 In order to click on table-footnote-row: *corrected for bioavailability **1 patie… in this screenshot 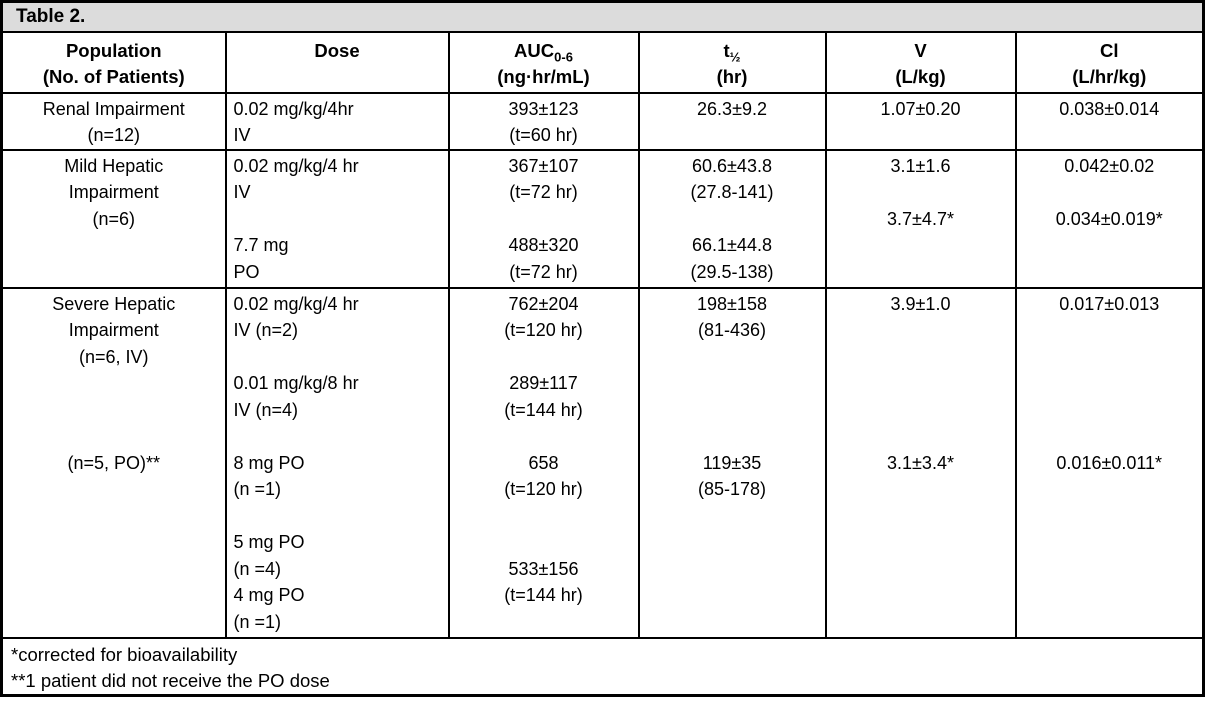, I will do `click(602, 666)`.